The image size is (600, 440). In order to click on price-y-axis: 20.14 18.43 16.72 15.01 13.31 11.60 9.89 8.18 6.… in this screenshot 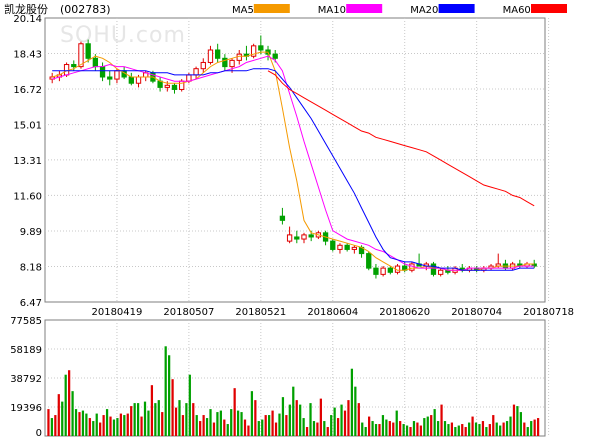, I will do `click(27, 161)`.